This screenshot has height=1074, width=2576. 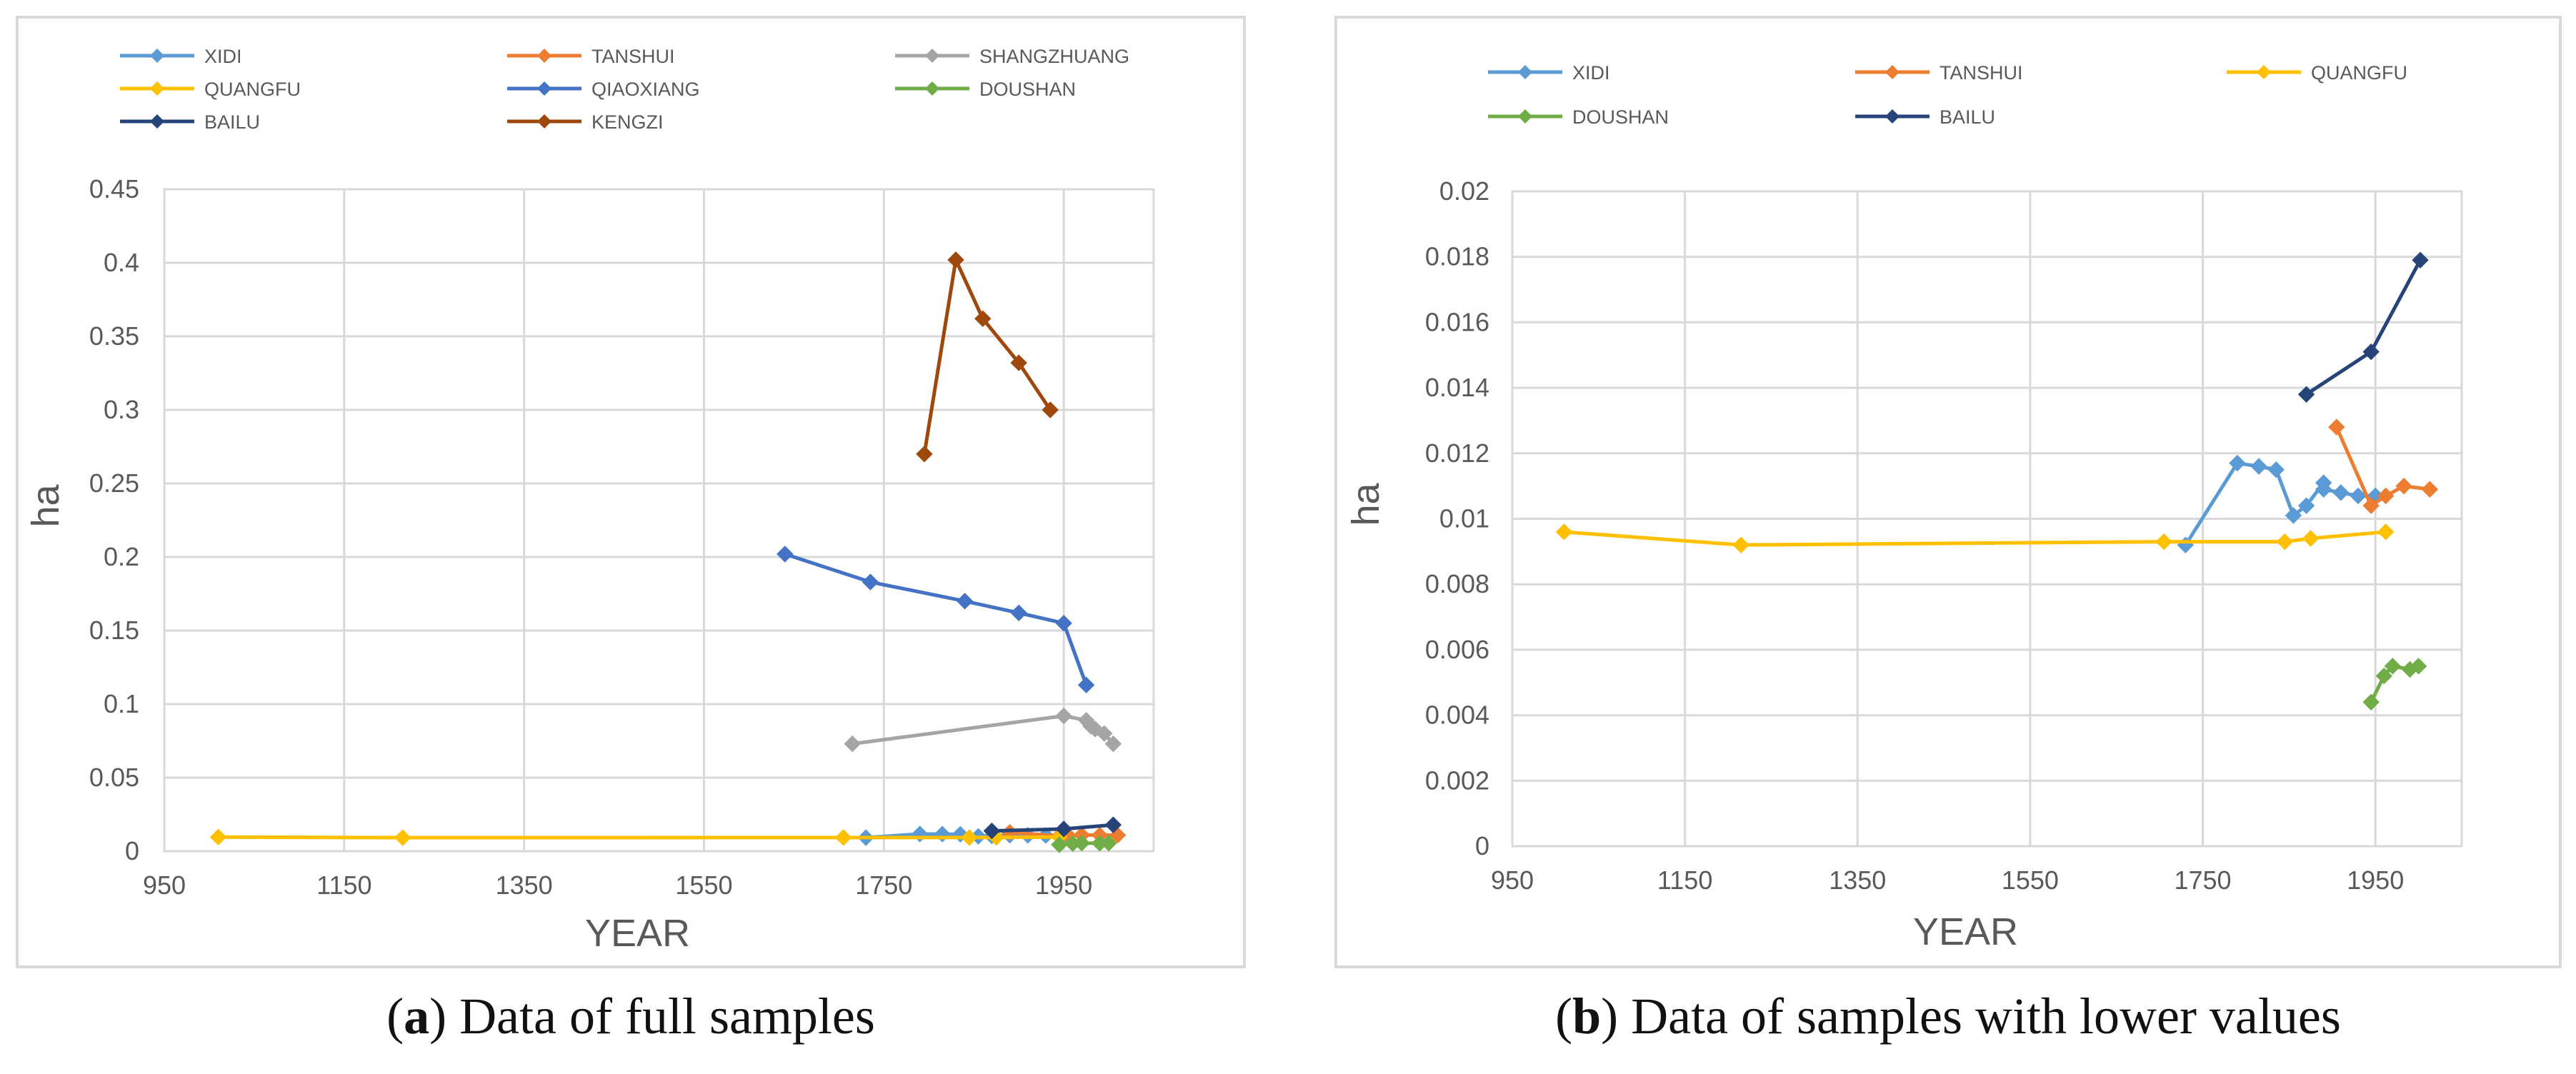 What do you see at coordinates (984, 729) in the screenshot?
I see `series-line-shangzhuang` at bounding box center [984, 729].